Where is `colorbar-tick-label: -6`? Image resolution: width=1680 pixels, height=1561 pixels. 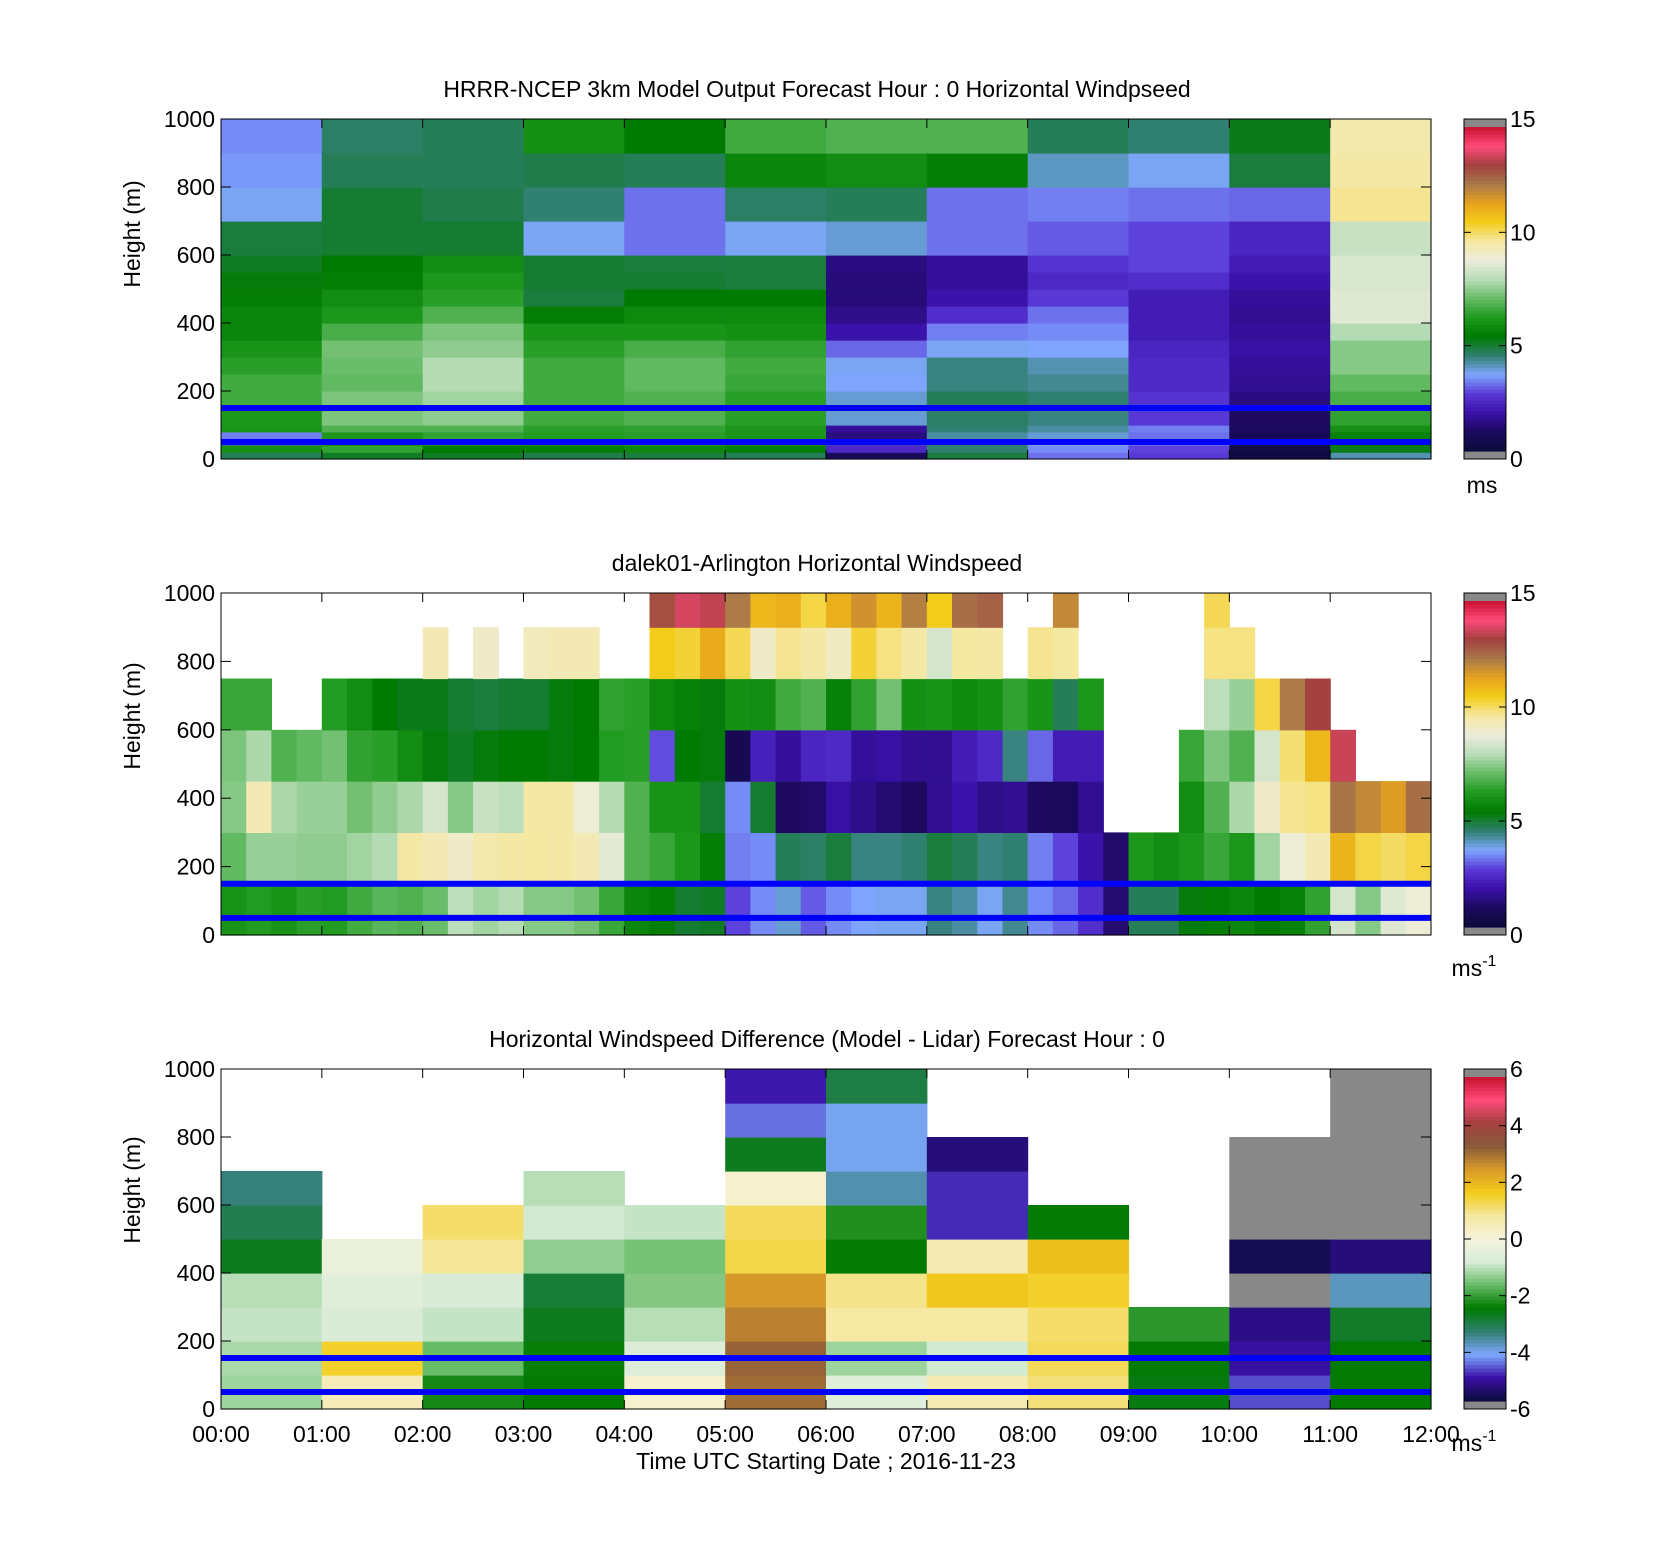
colorbar-tick-label: -6 is located at coordinates (1520, 1409).